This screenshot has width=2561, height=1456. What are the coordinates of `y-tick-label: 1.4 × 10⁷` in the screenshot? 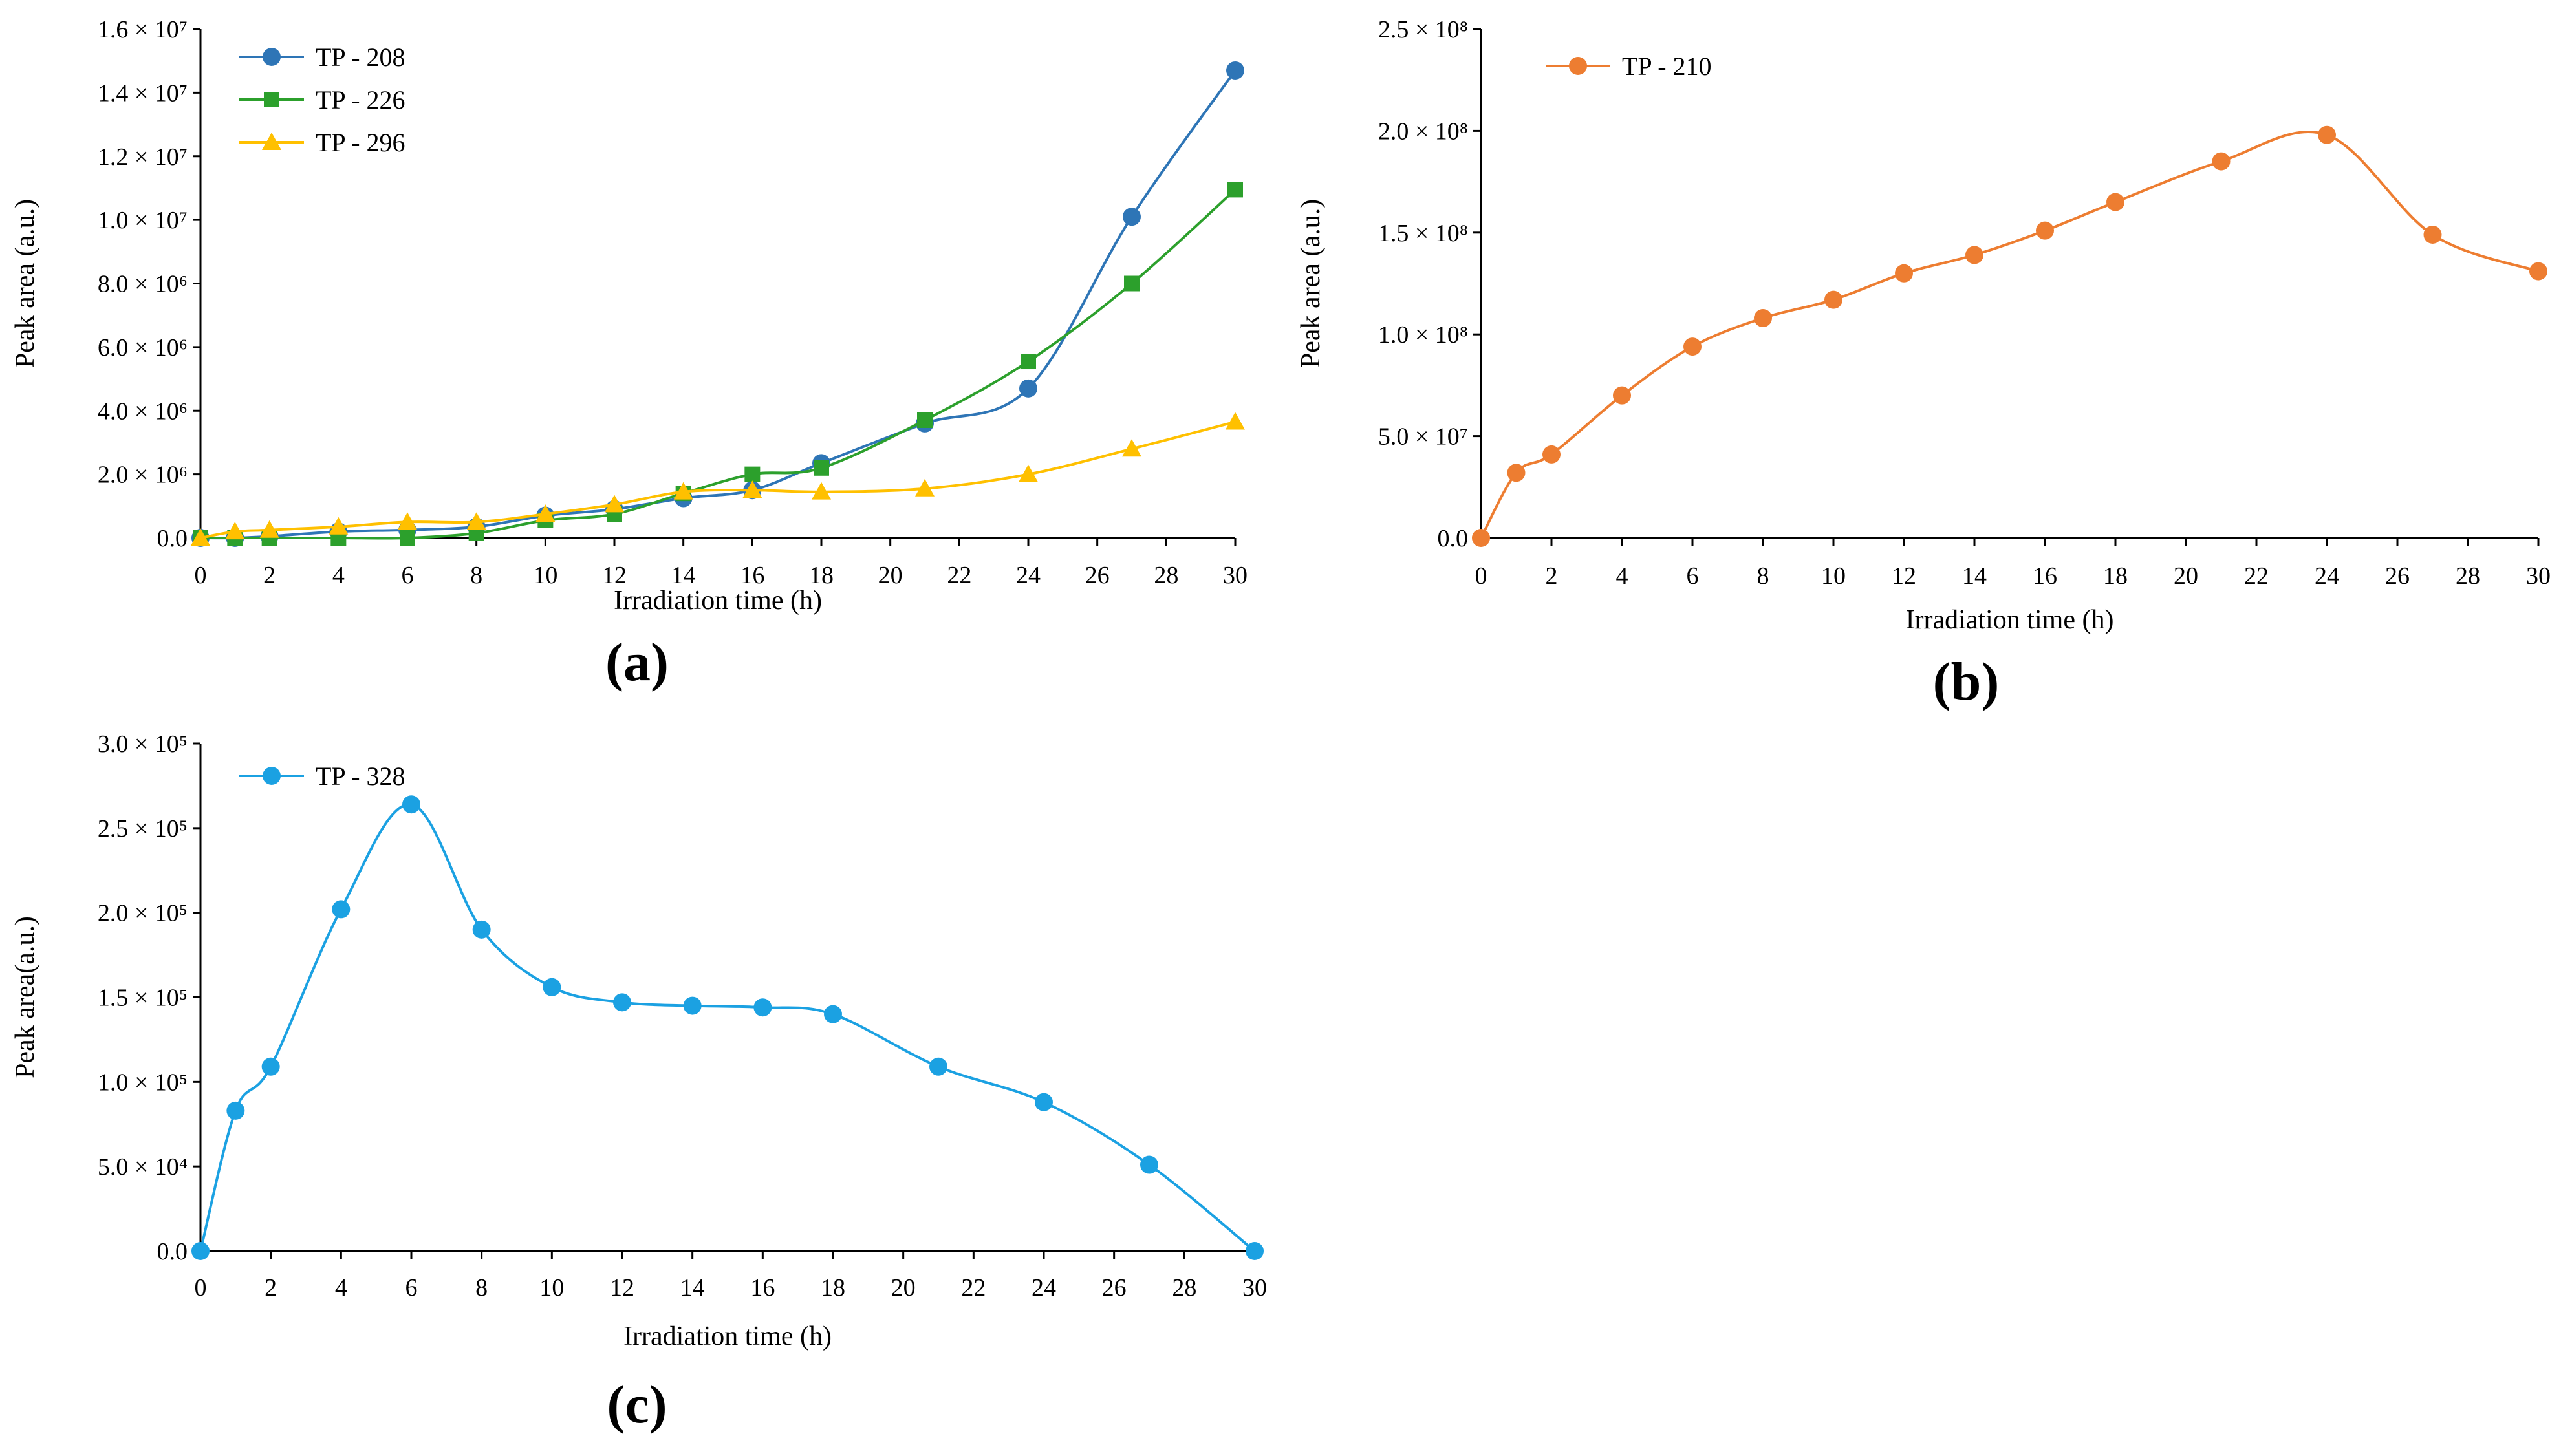 It's located at (143, 93).